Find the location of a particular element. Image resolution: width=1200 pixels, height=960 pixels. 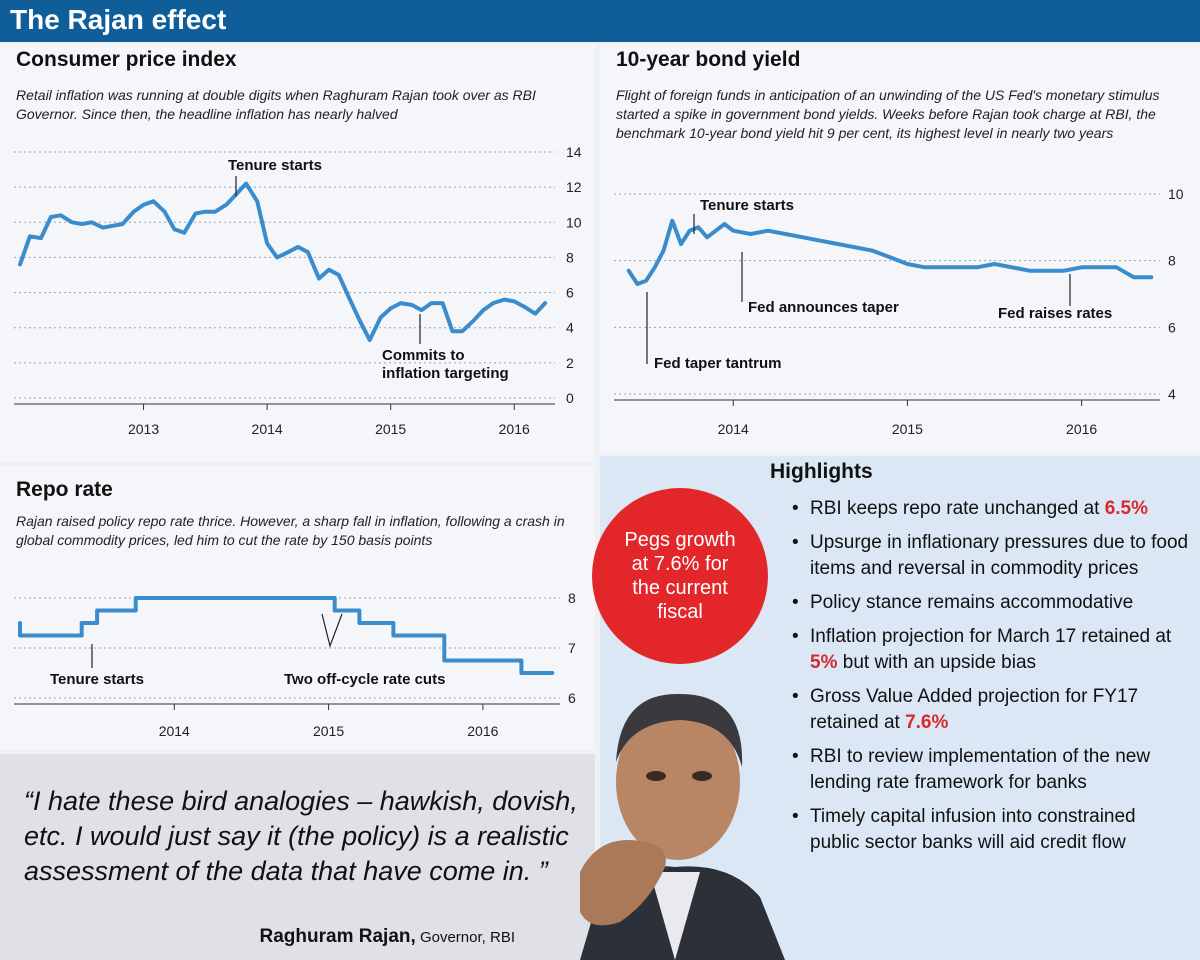

annotation-label: Two off-cycle rate cuts is located at coordinates (364, 679).